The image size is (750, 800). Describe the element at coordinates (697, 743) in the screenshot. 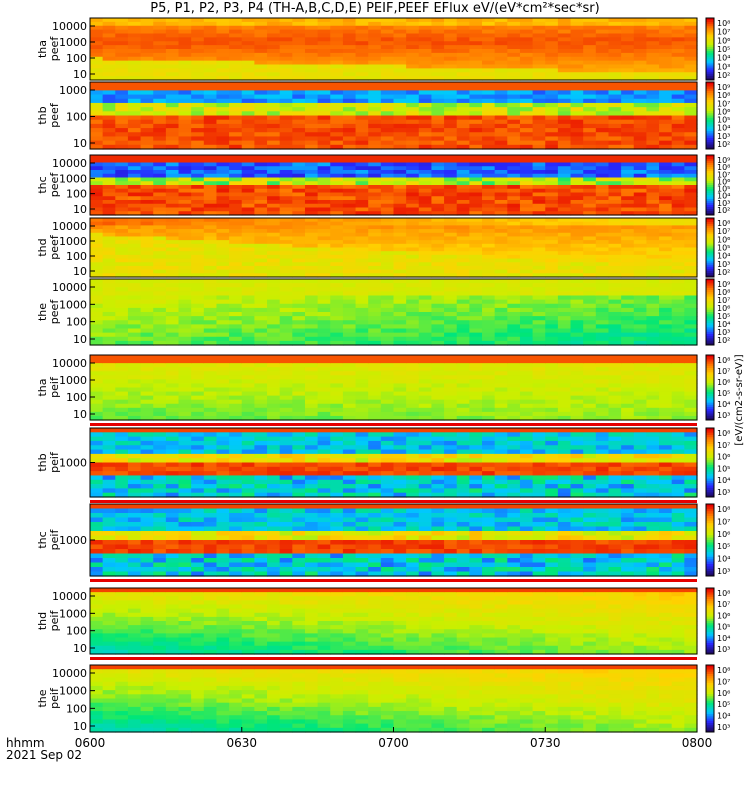

I see `time-tick-label: 0800` at that location.